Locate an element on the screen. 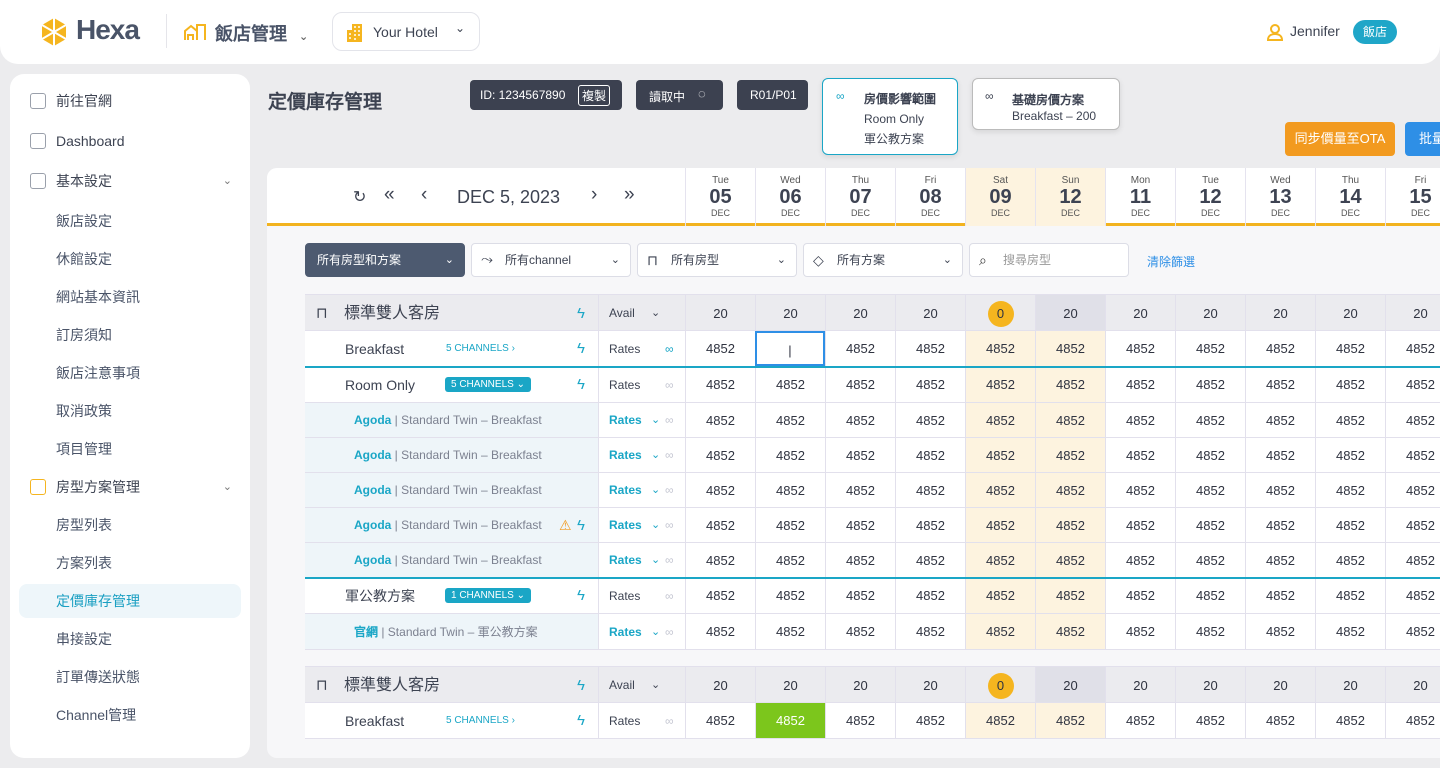 This screenshot has width=1440, height=768. row-type-cell: Avail ⌄ is located at coordinates (641, 312).